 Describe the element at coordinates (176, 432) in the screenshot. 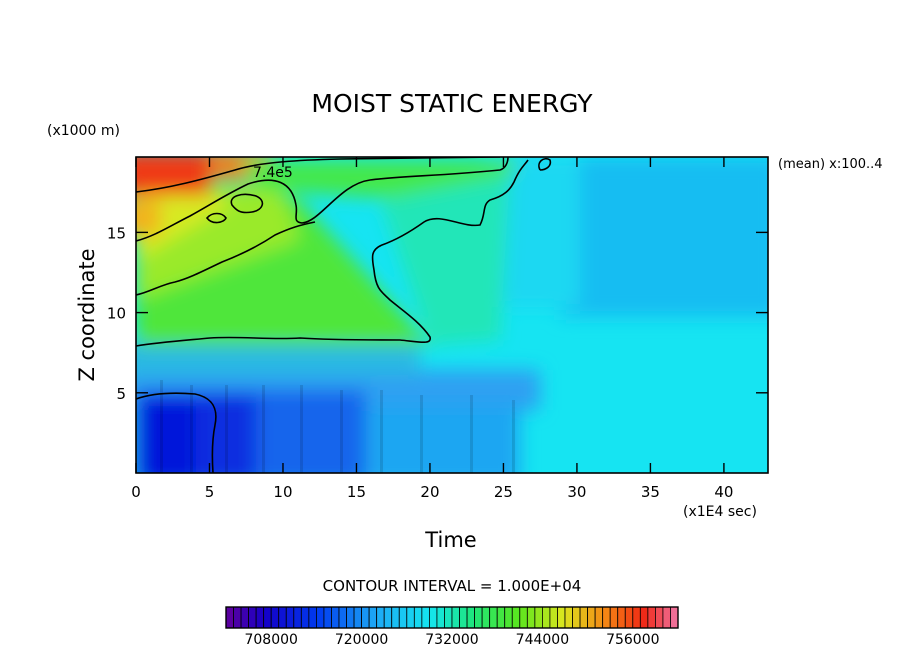

I see `contour-low-blue` at that location.